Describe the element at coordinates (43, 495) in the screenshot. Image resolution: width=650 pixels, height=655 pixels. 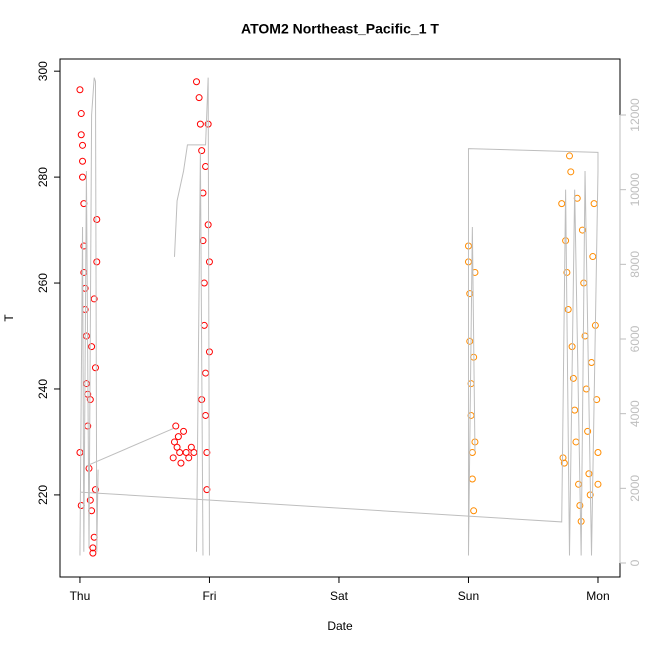
I see `y-tick-label: 220` at that location.